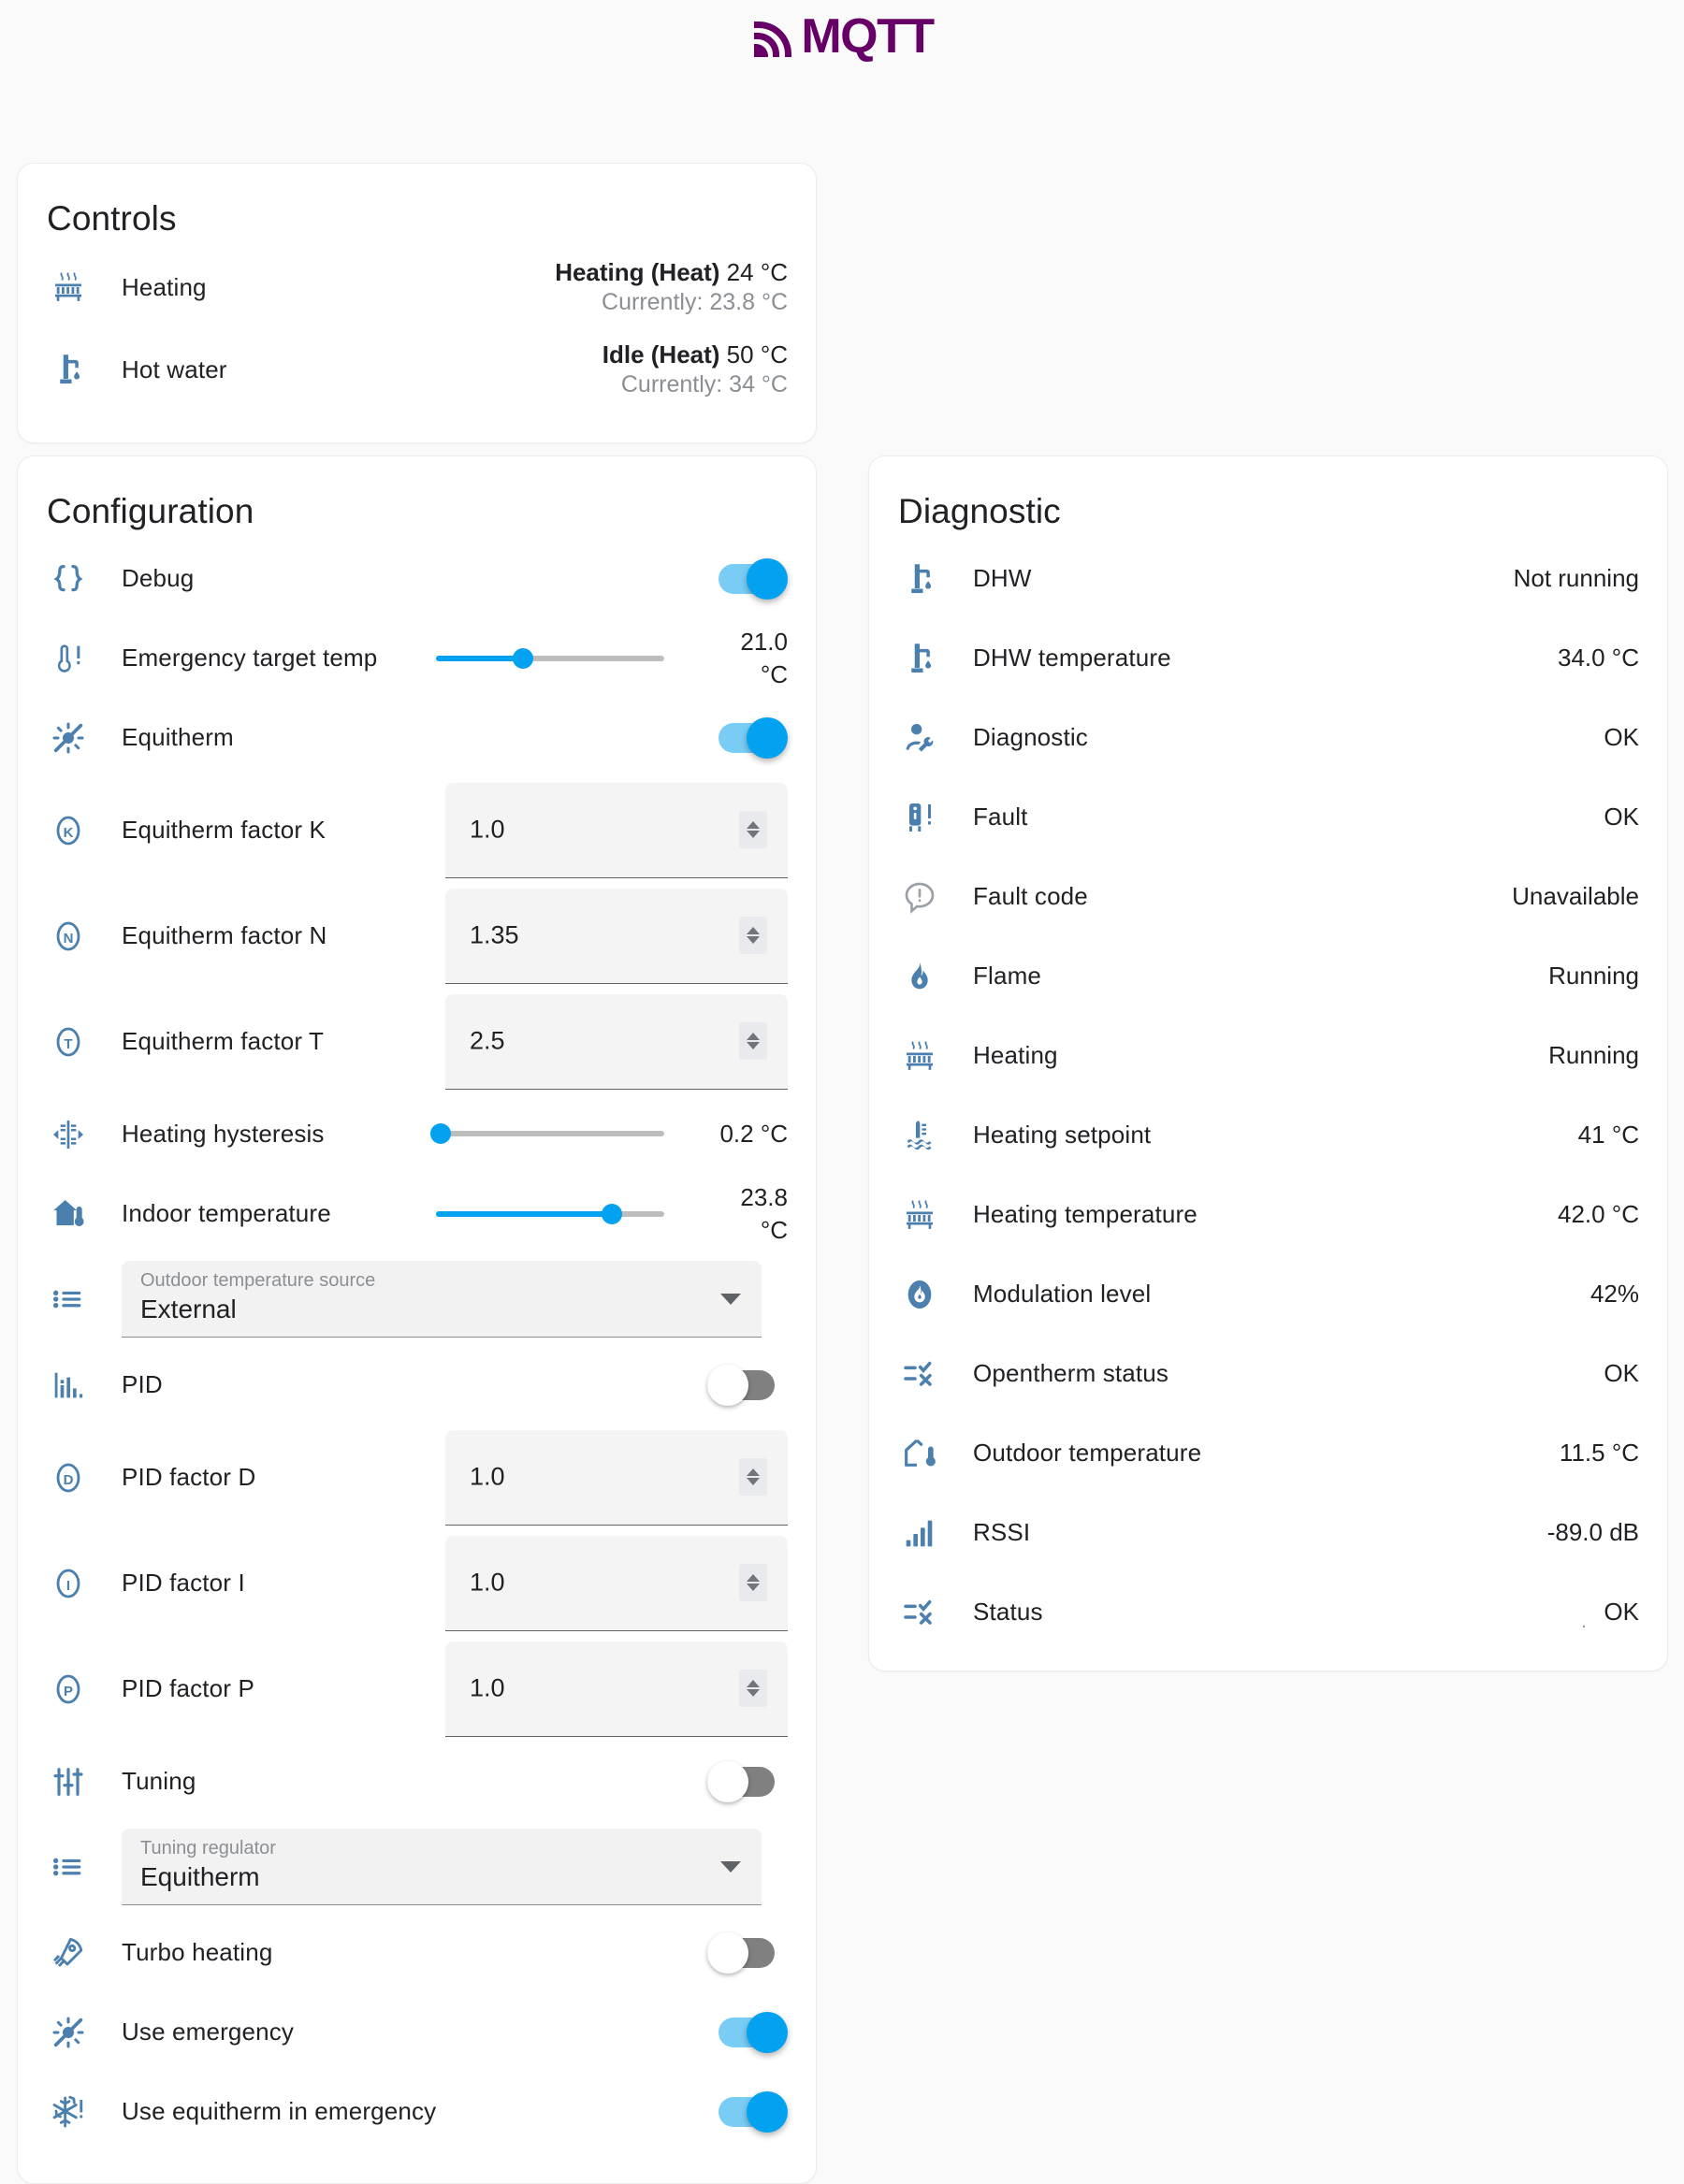 Image resolution: width=1684 pixels, height=2184 pixels. What do you see at coordinates (1268, 817) in the screenshot?
I see `diagnostic-row-fault: Fault OK` at bounding box center [1268, 817].